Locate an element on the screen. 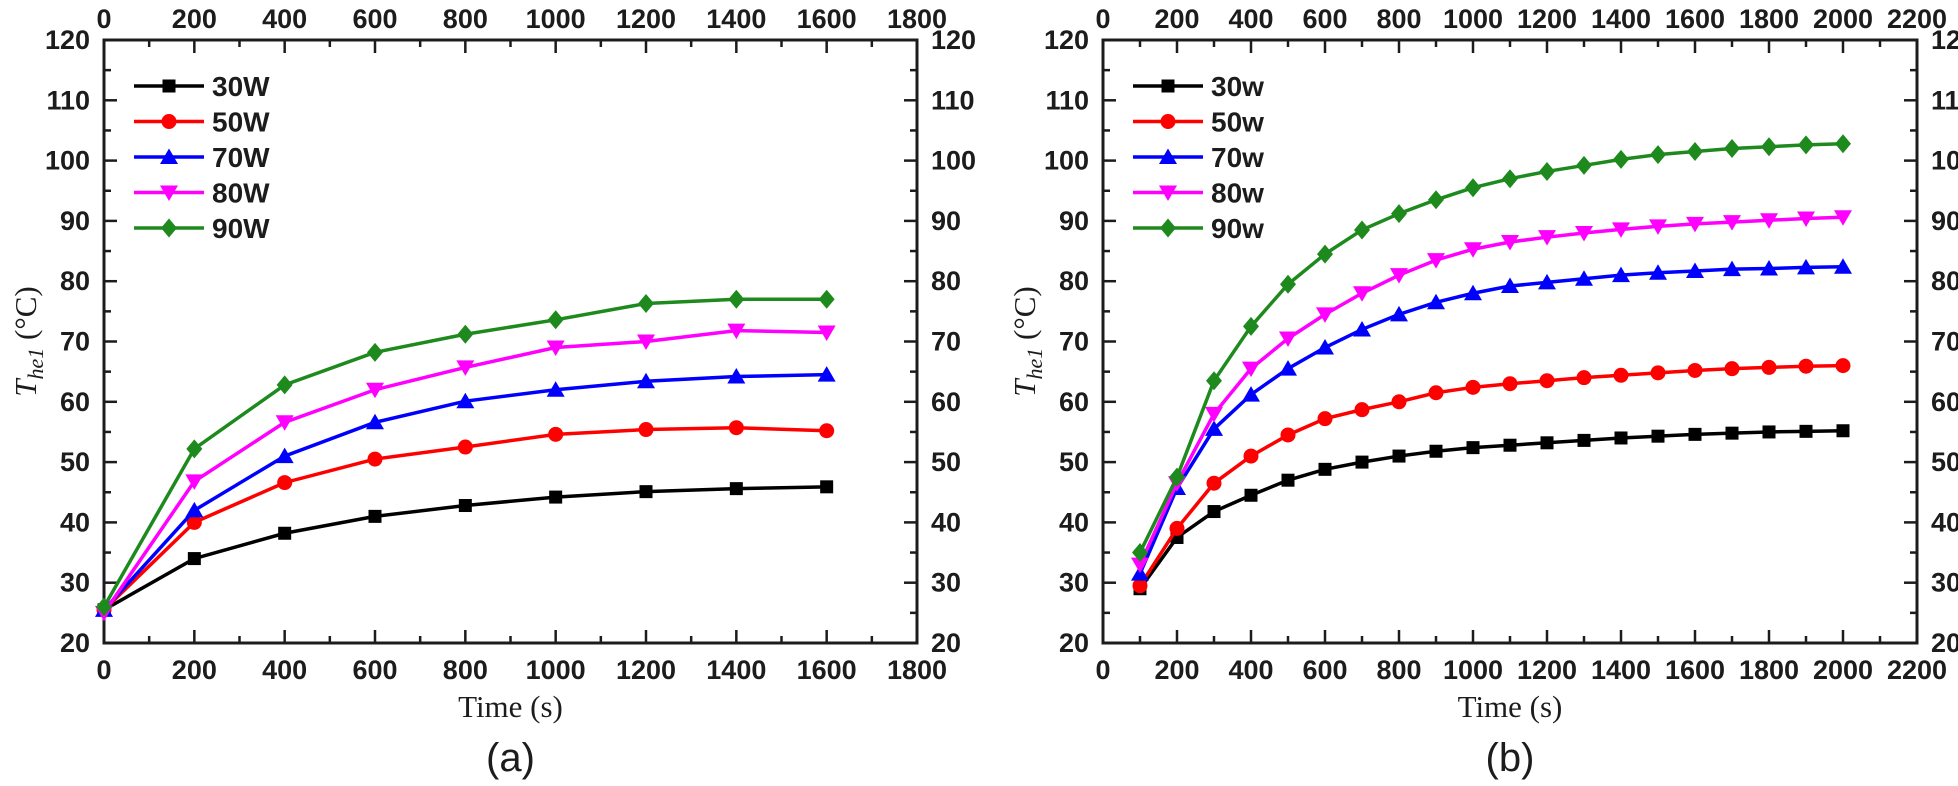 This screenshot has height=786, width=1958. legend: 30W 50W 70W 80W 90W is located at coordinates (202, 157).